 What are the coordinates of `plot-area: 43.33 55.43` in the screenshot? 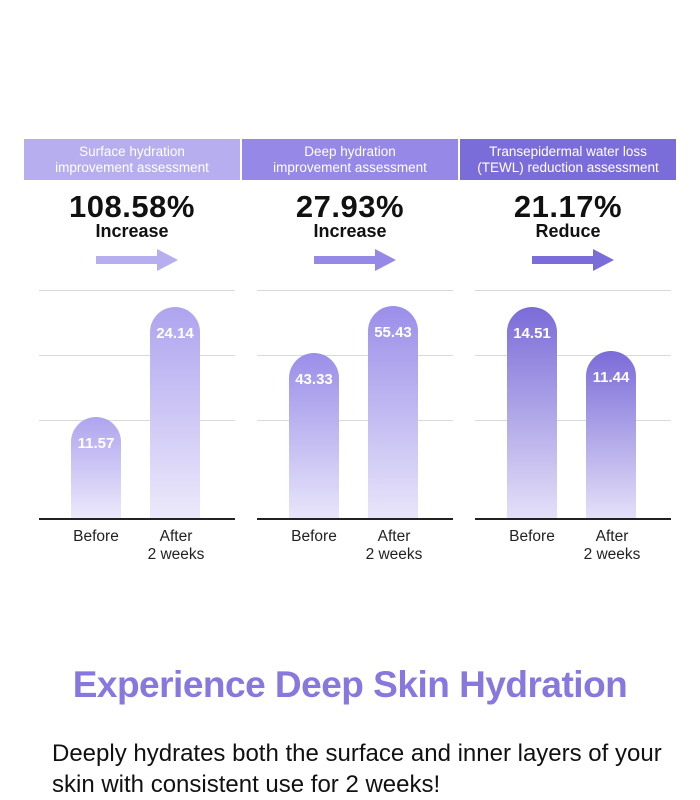 It's located at (355, 405).